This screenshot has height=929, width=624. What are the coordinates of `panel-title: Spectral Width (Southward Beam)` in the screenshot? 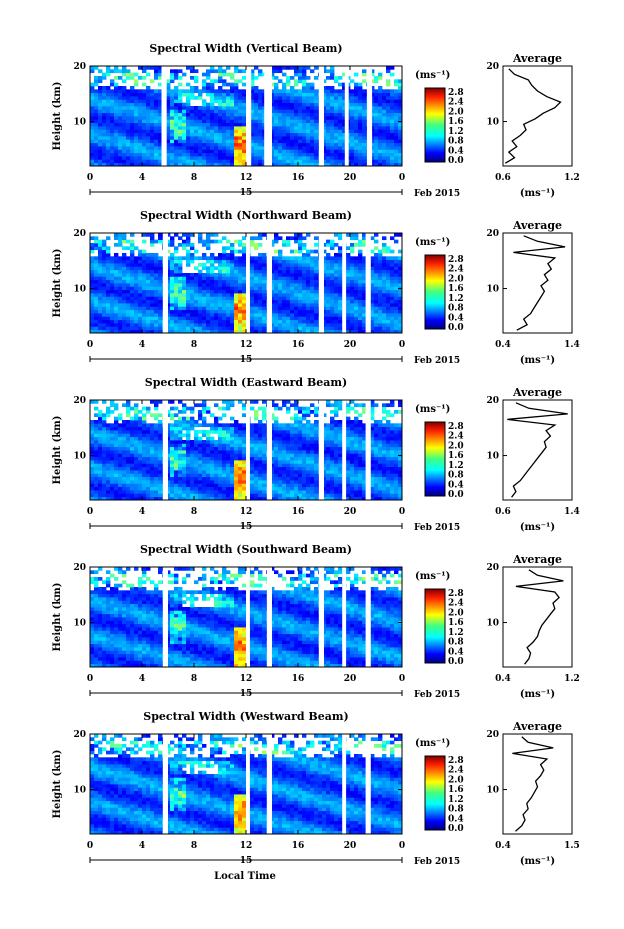 It's located at (246, 549).